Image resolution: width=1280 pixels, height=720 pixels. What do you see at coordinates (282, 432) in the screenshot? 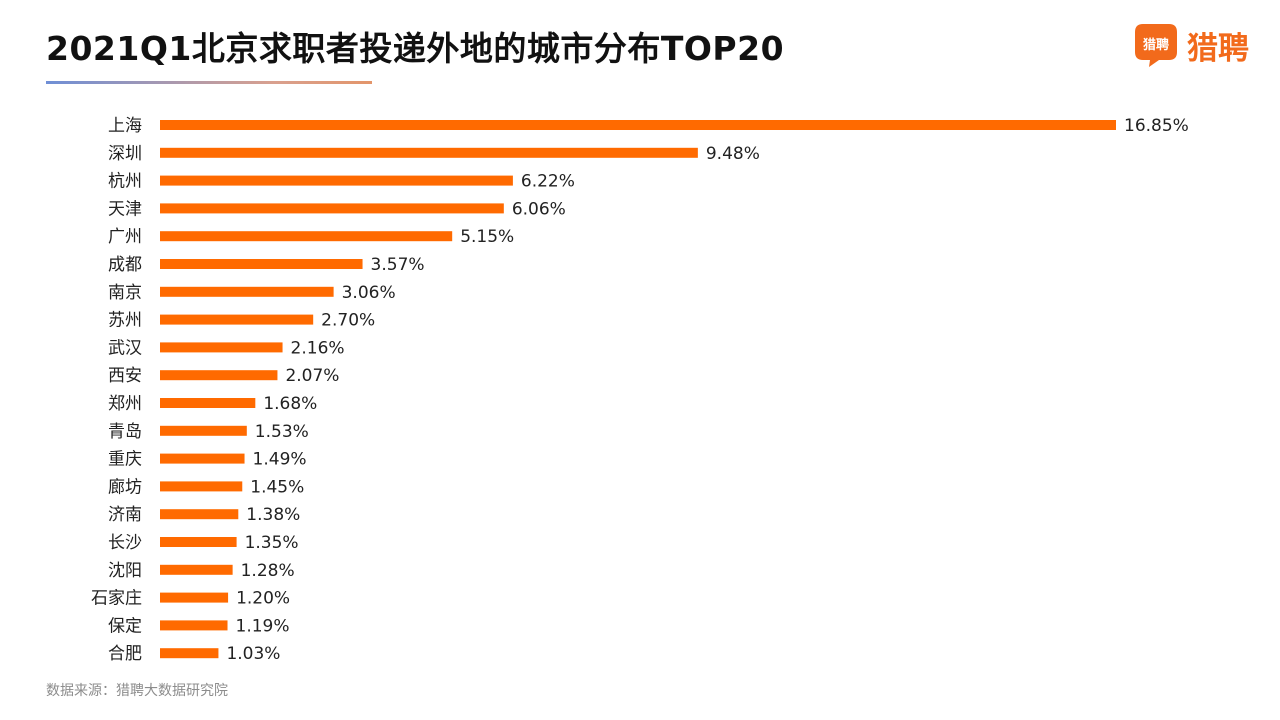
I see `value-label: 1.53%` at bounding box center [282, 432].